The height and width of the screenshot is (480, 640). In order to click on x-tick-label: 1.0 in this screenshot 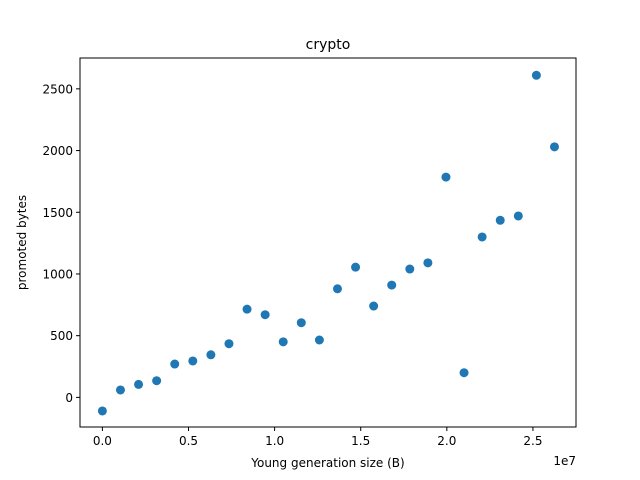, I will do `click(274, 441)`.